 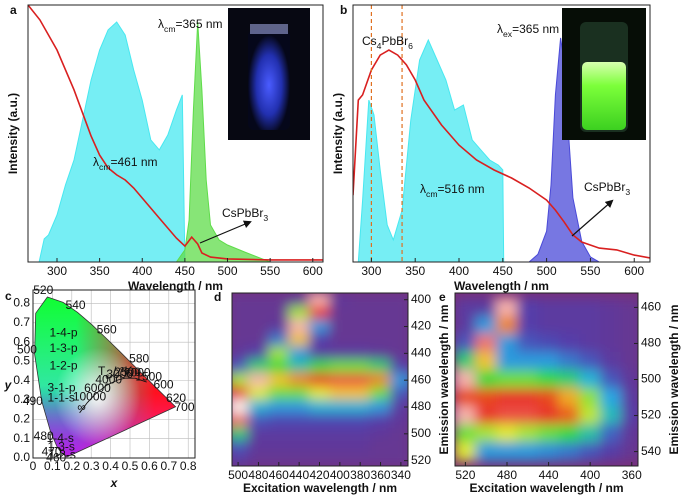 What do you see at coordinates (113, 395) in the screenshot?
I see `planckian-locus` at bounding box center [113, 395].